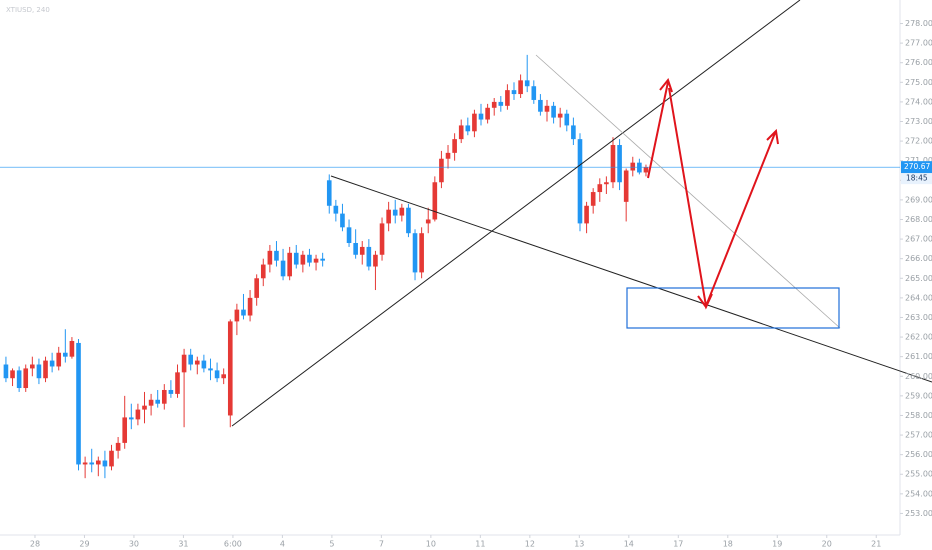 The width and height of the screenshot is (932, 550). I want to click on x-tick-label: 12, so click(530, 544).